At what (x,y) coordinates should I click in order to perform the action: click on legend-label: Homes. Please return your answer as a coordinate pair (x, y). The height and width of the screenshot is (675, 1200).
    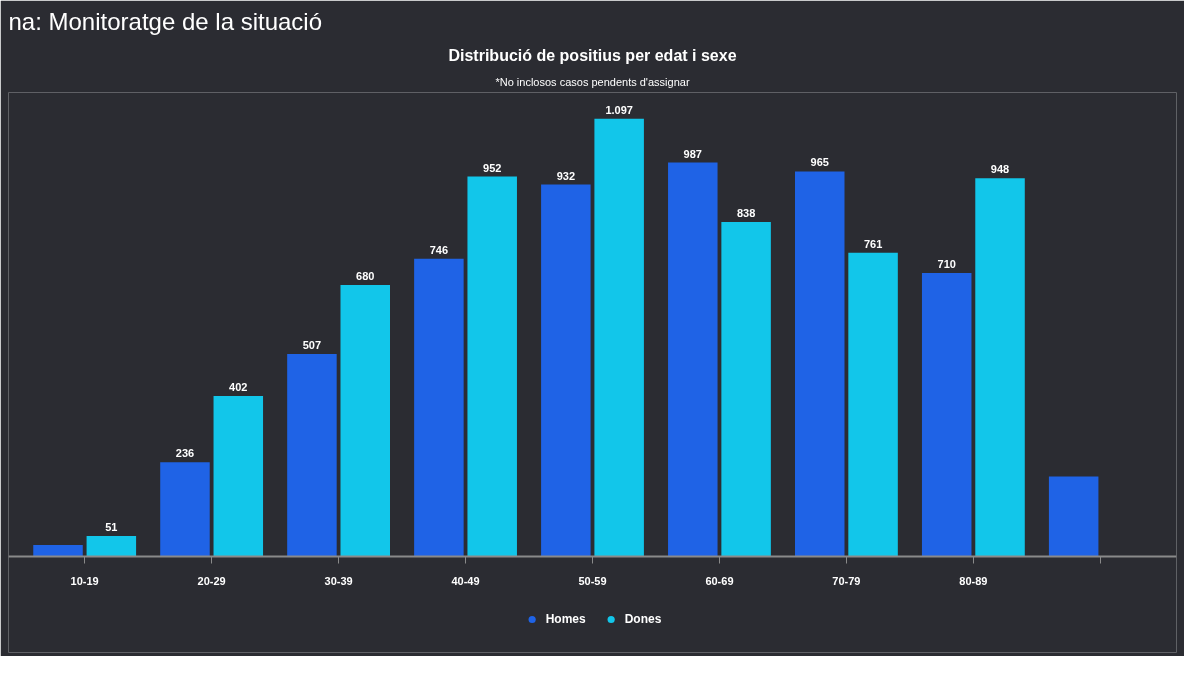
    Looking at the image, I should click on (565, 619).